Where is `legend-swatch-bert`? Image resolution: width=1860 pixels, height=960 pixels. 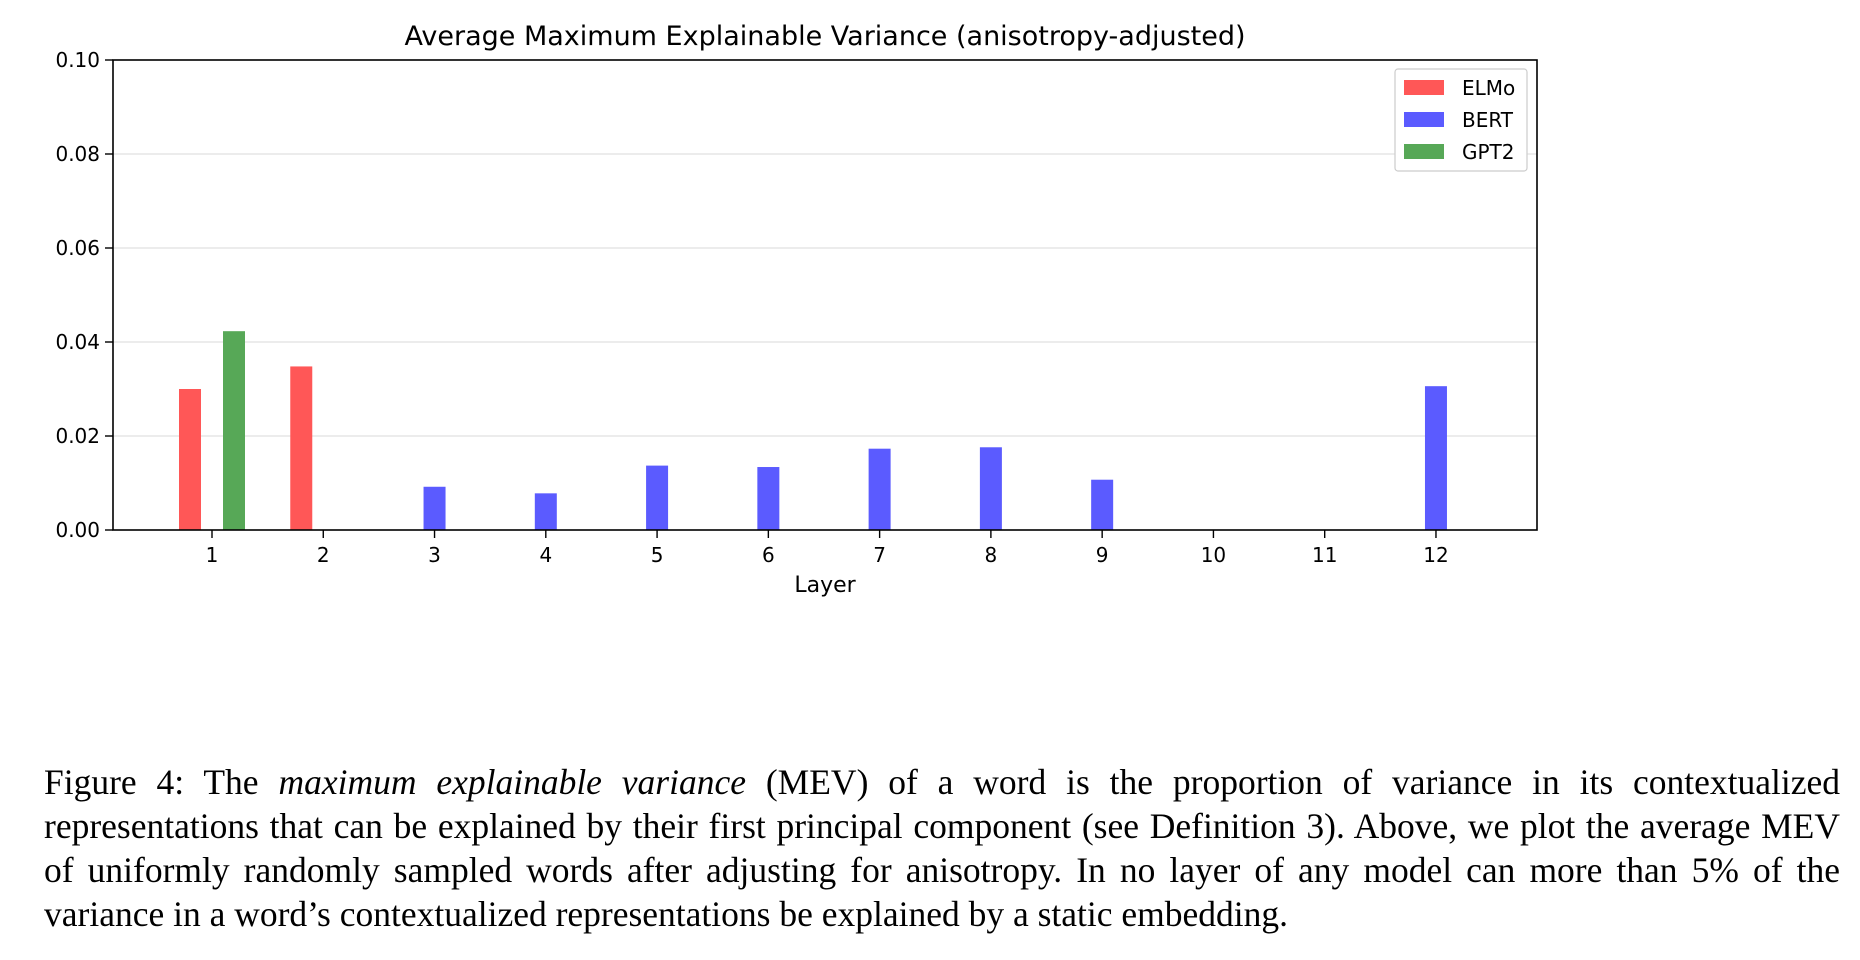 legend-swatch-bert is located at coordinates (1424, 119).